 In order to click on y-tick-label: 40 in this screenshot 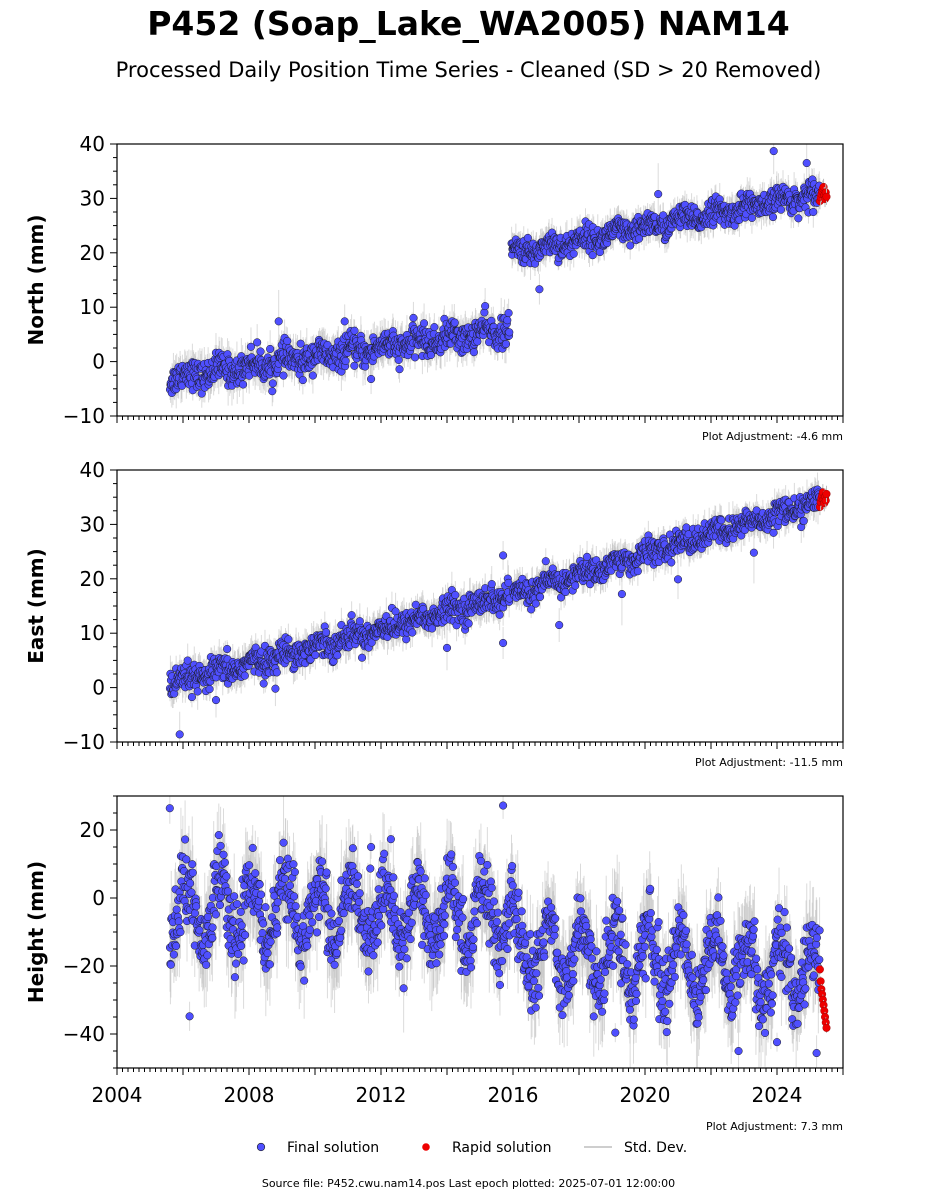, I will do `click(92, 144)`.